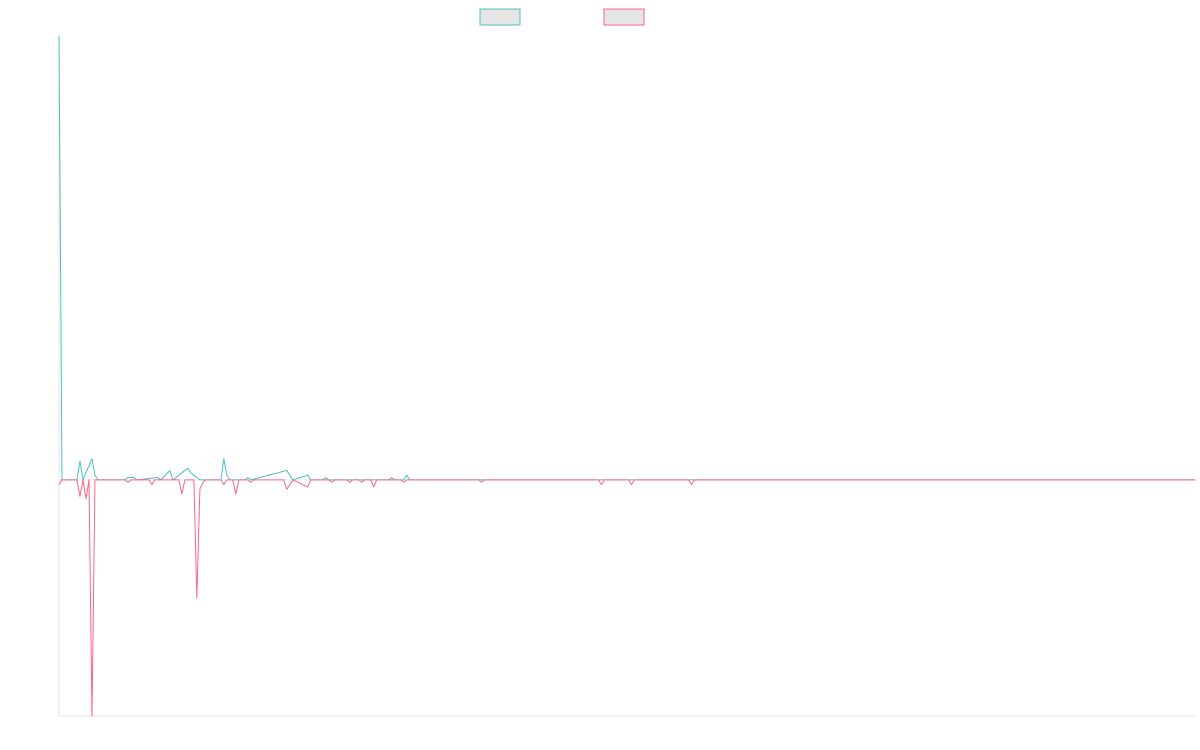  What do you see at coordinates (562, 17) in the screenshot?
I see `legend` at bounding box center [562, 17].